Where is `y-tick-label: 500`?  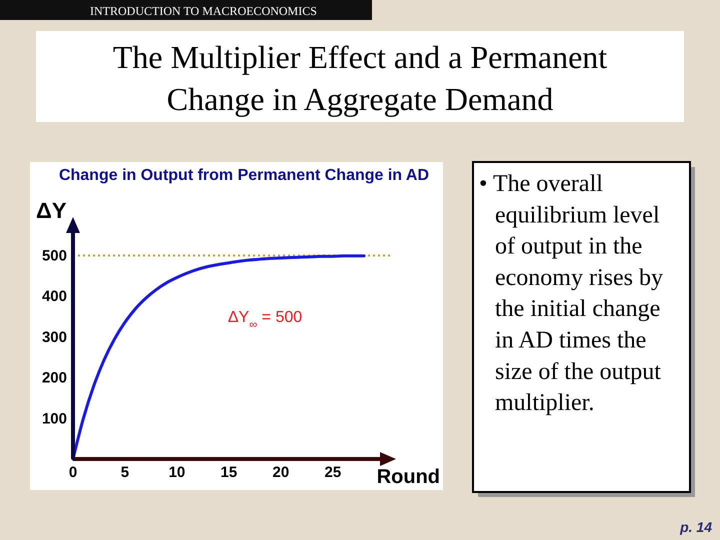 y-tick-label: 500 is located at coordinates (54, 256).